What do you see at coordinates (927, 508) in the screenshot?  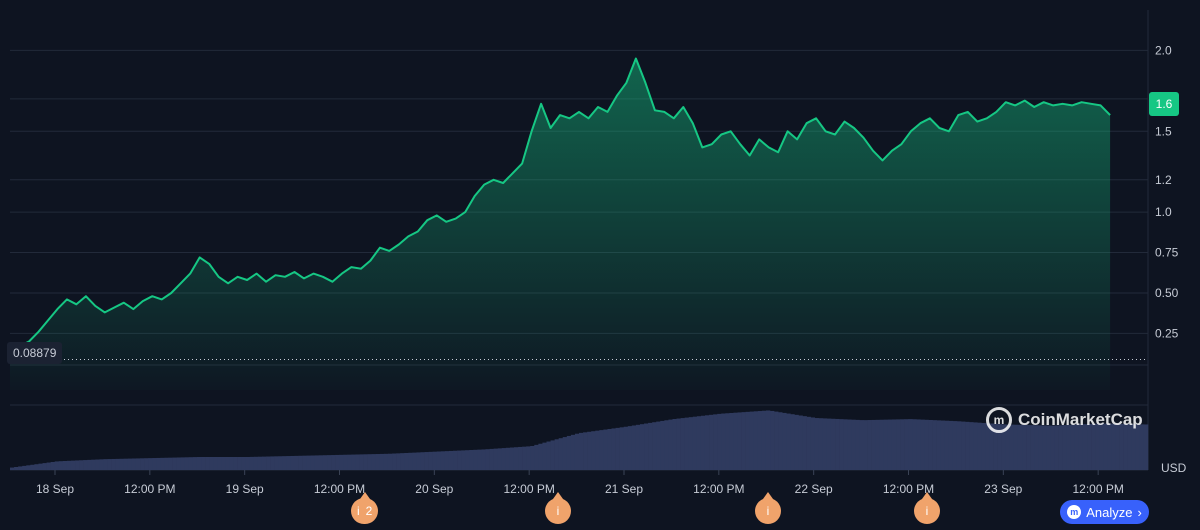 I see `event-marker-4: i` at bounding box center [927, 508].